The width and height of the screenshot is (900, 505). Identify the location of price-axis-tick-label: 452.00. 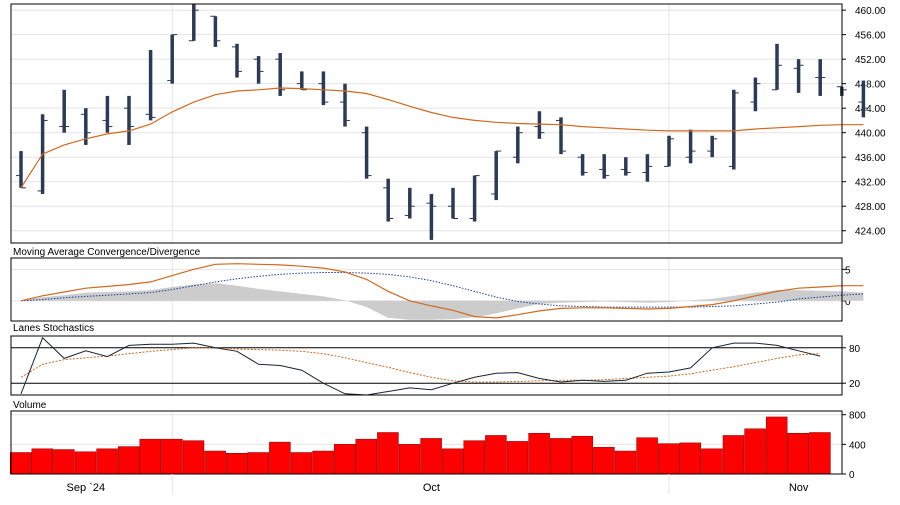
(870, 60).